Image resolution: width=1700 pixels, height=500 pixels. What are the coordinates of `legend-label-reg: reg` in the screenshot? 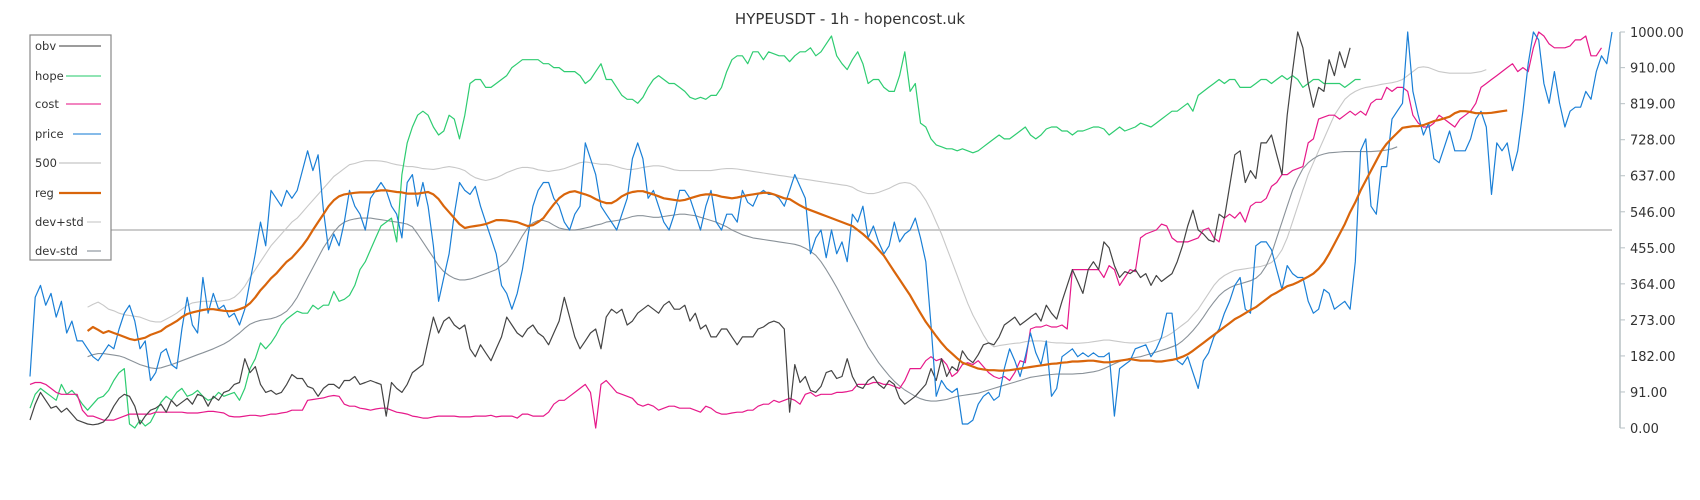 It's located at (44, 193).